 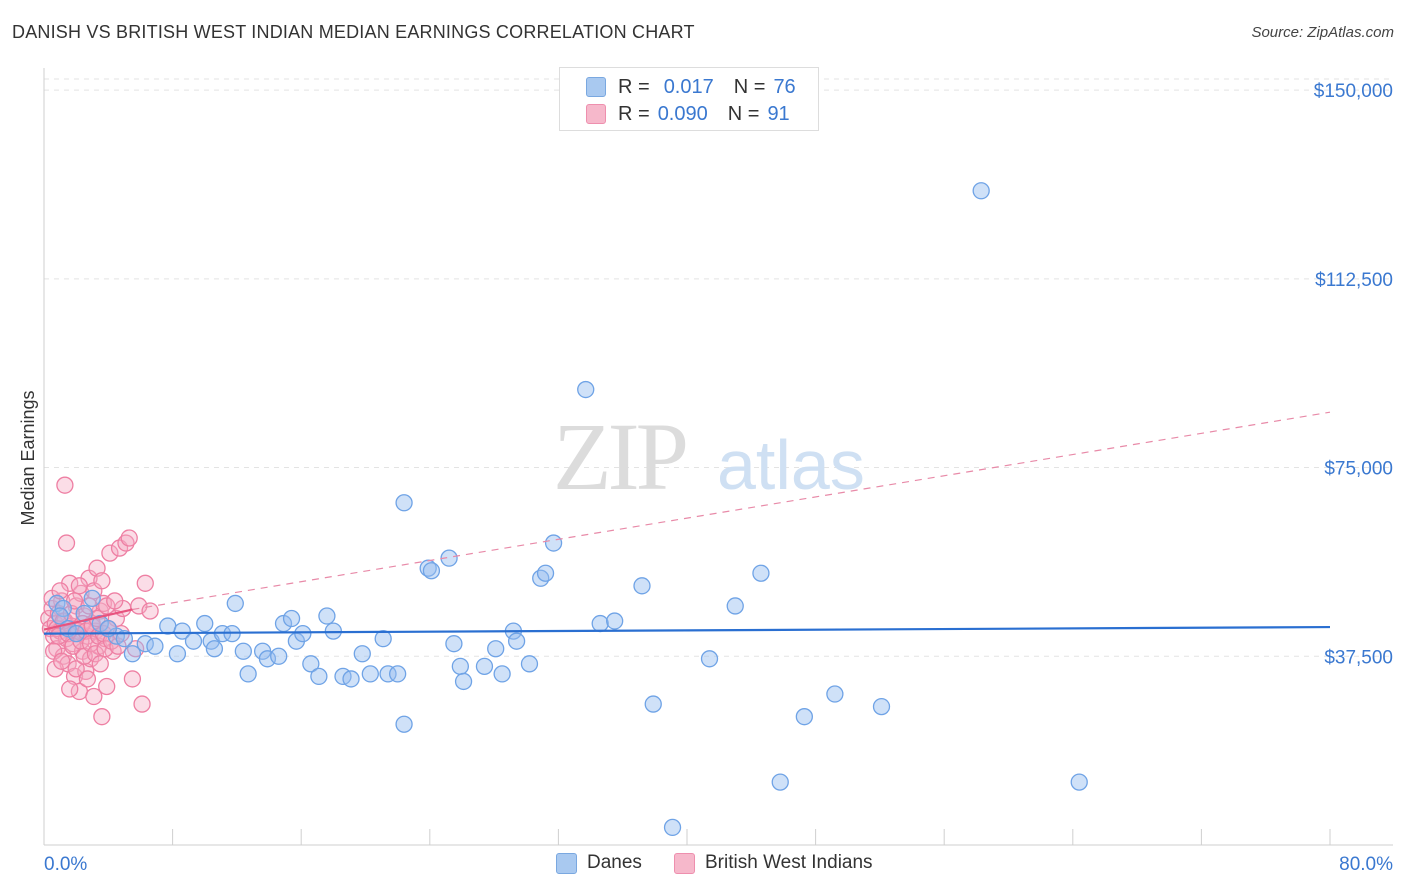 I want to click on y-tick-label: $150,000, so click(x=1353, y=91).